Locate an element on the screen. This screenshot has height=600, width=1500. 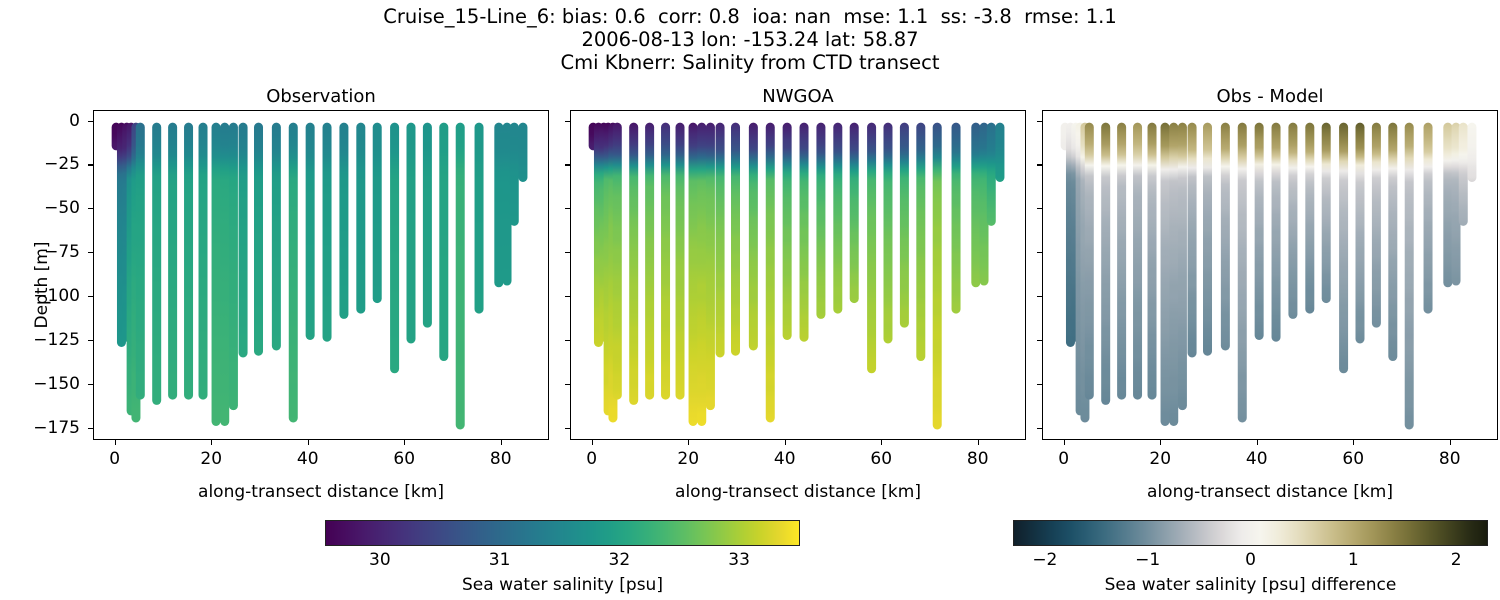
figure-title-line-2: 2006-08-13 lon: -153.24 lat: 58.87 is located at coordinates (750, 39).